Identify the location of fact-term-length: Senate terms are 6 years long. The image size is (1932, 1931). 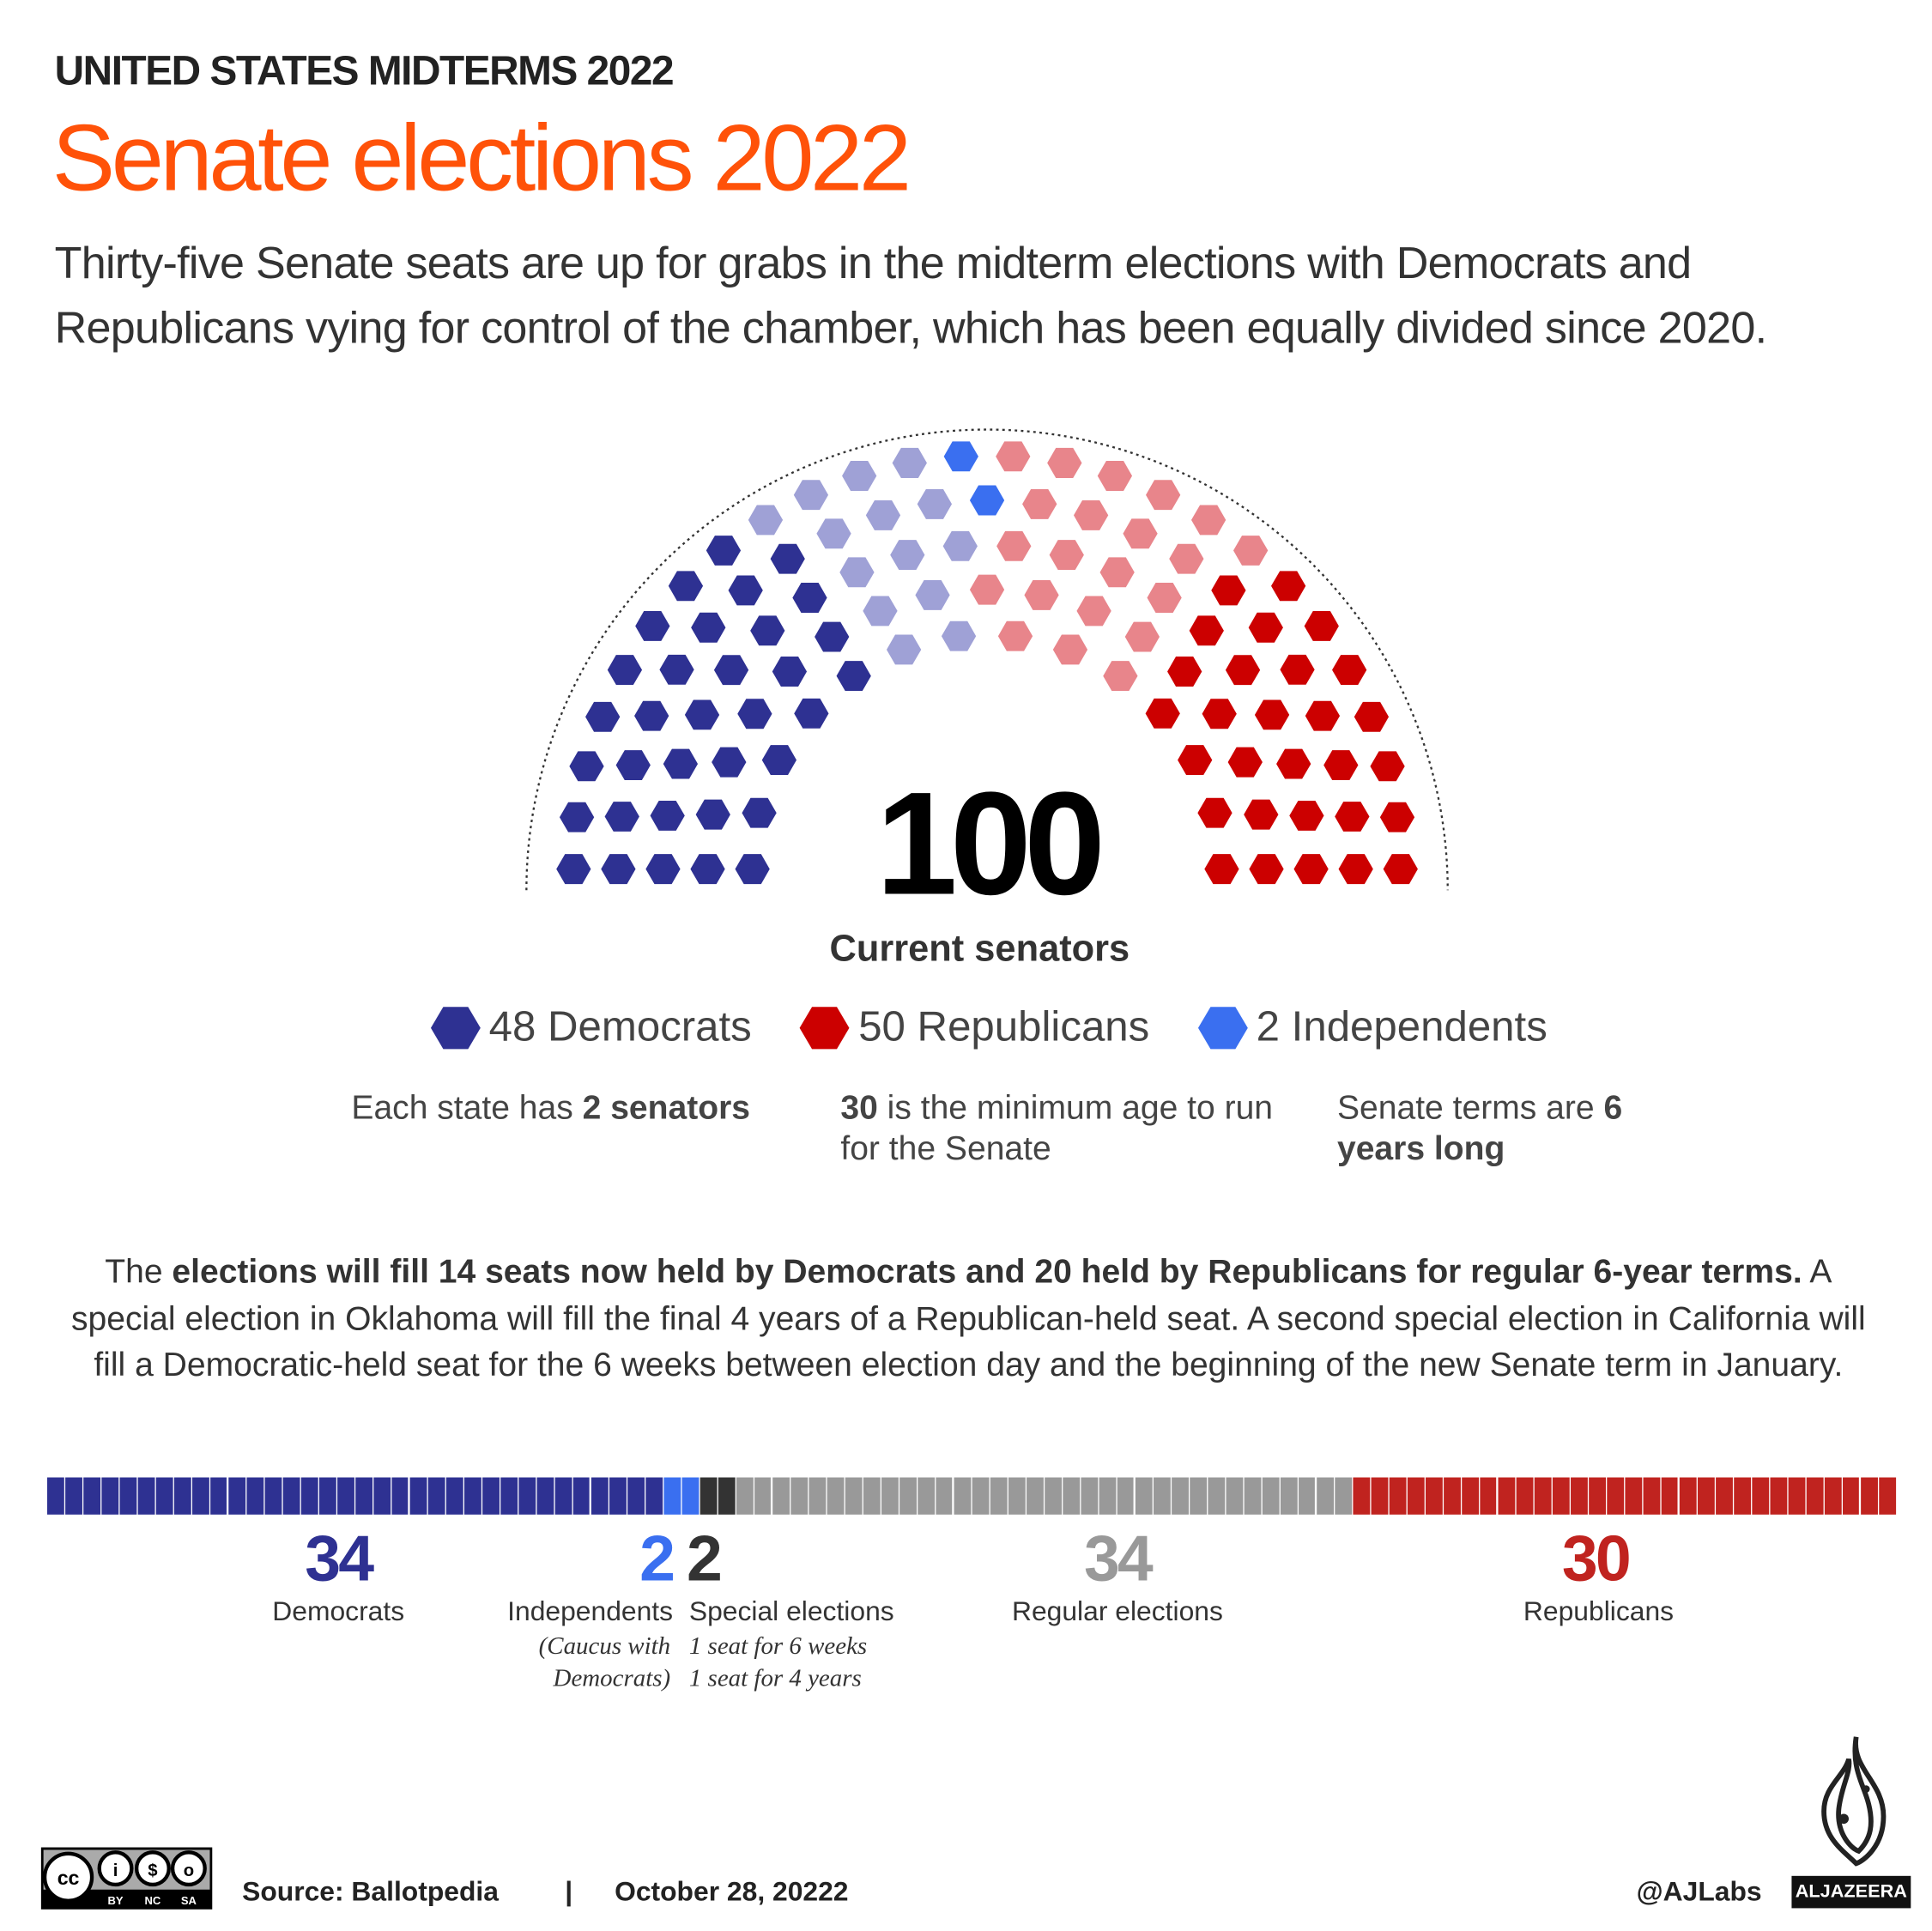
(1480, 1127).